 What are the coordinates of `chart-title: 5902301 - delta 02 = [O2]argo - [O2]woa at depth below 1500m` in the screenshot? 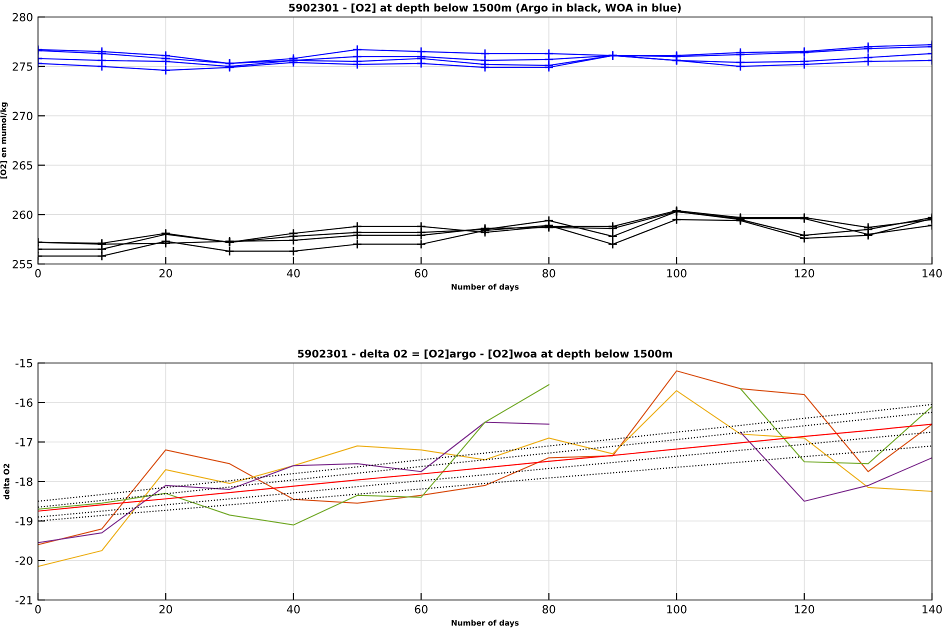 It's located at (485, 355).